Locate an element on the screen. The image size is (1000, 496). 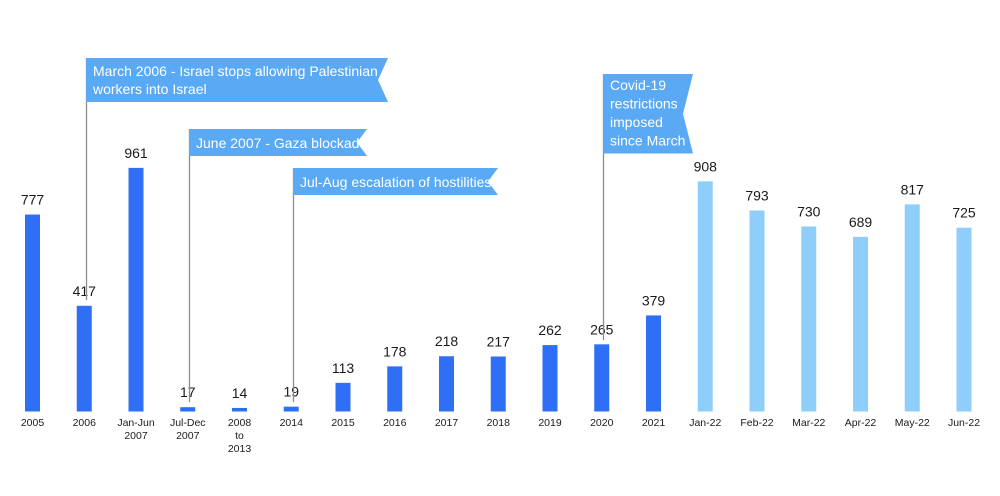
bar-value-label-2: 961 is located at coordinates (136, 153).